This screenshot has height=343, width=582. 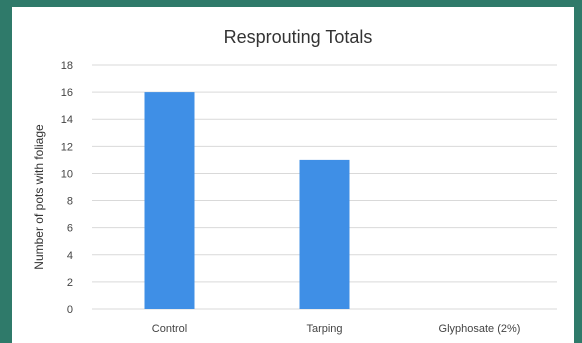 What do you see at coordinates (67, 93) in the screenshot?
I see `y-tick-label: 16` at bounding box center [67, 93].